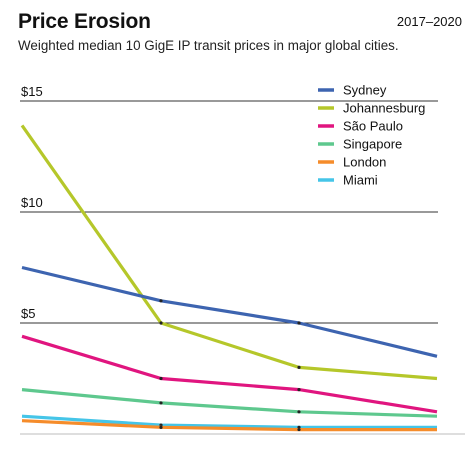 The width and height of the screenshot is (474, 453). Describe the element at coordinates (372, 144) in the screenshot. I see `legend-label-singapore: Singapore` at that location.